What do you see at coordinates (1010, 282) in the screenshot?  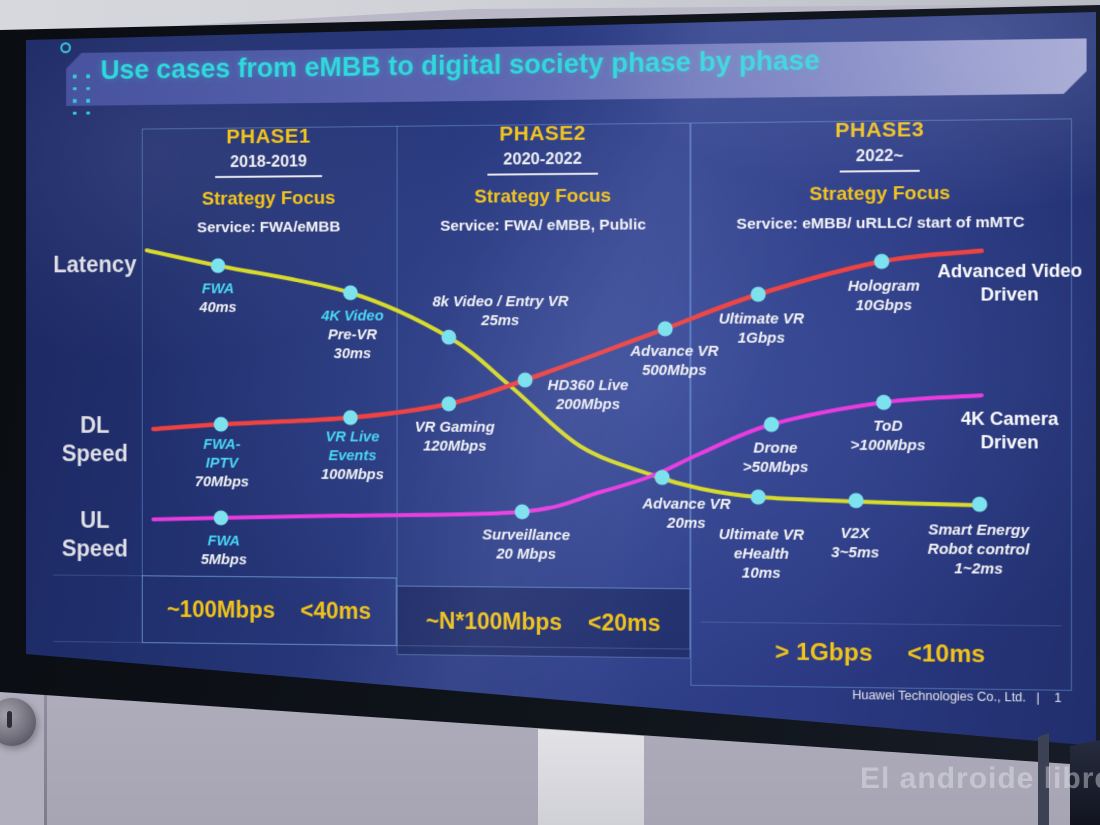 I see `dl-curve-end-label: Advanced Video Driven` at bounding box center [1010, 282].